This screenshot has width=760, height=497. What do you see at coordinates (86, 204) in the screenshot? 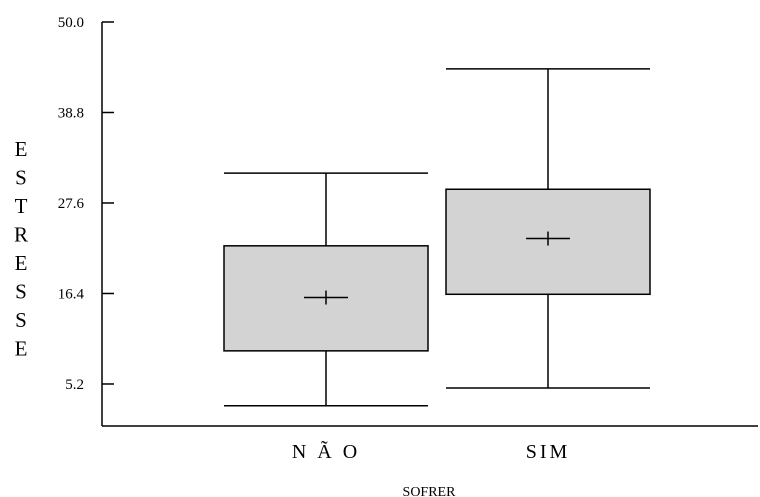
I see `y-axis-ticks: 5.2 16.4 27.6 38.8 50.0` at bounding box center [86, 204].